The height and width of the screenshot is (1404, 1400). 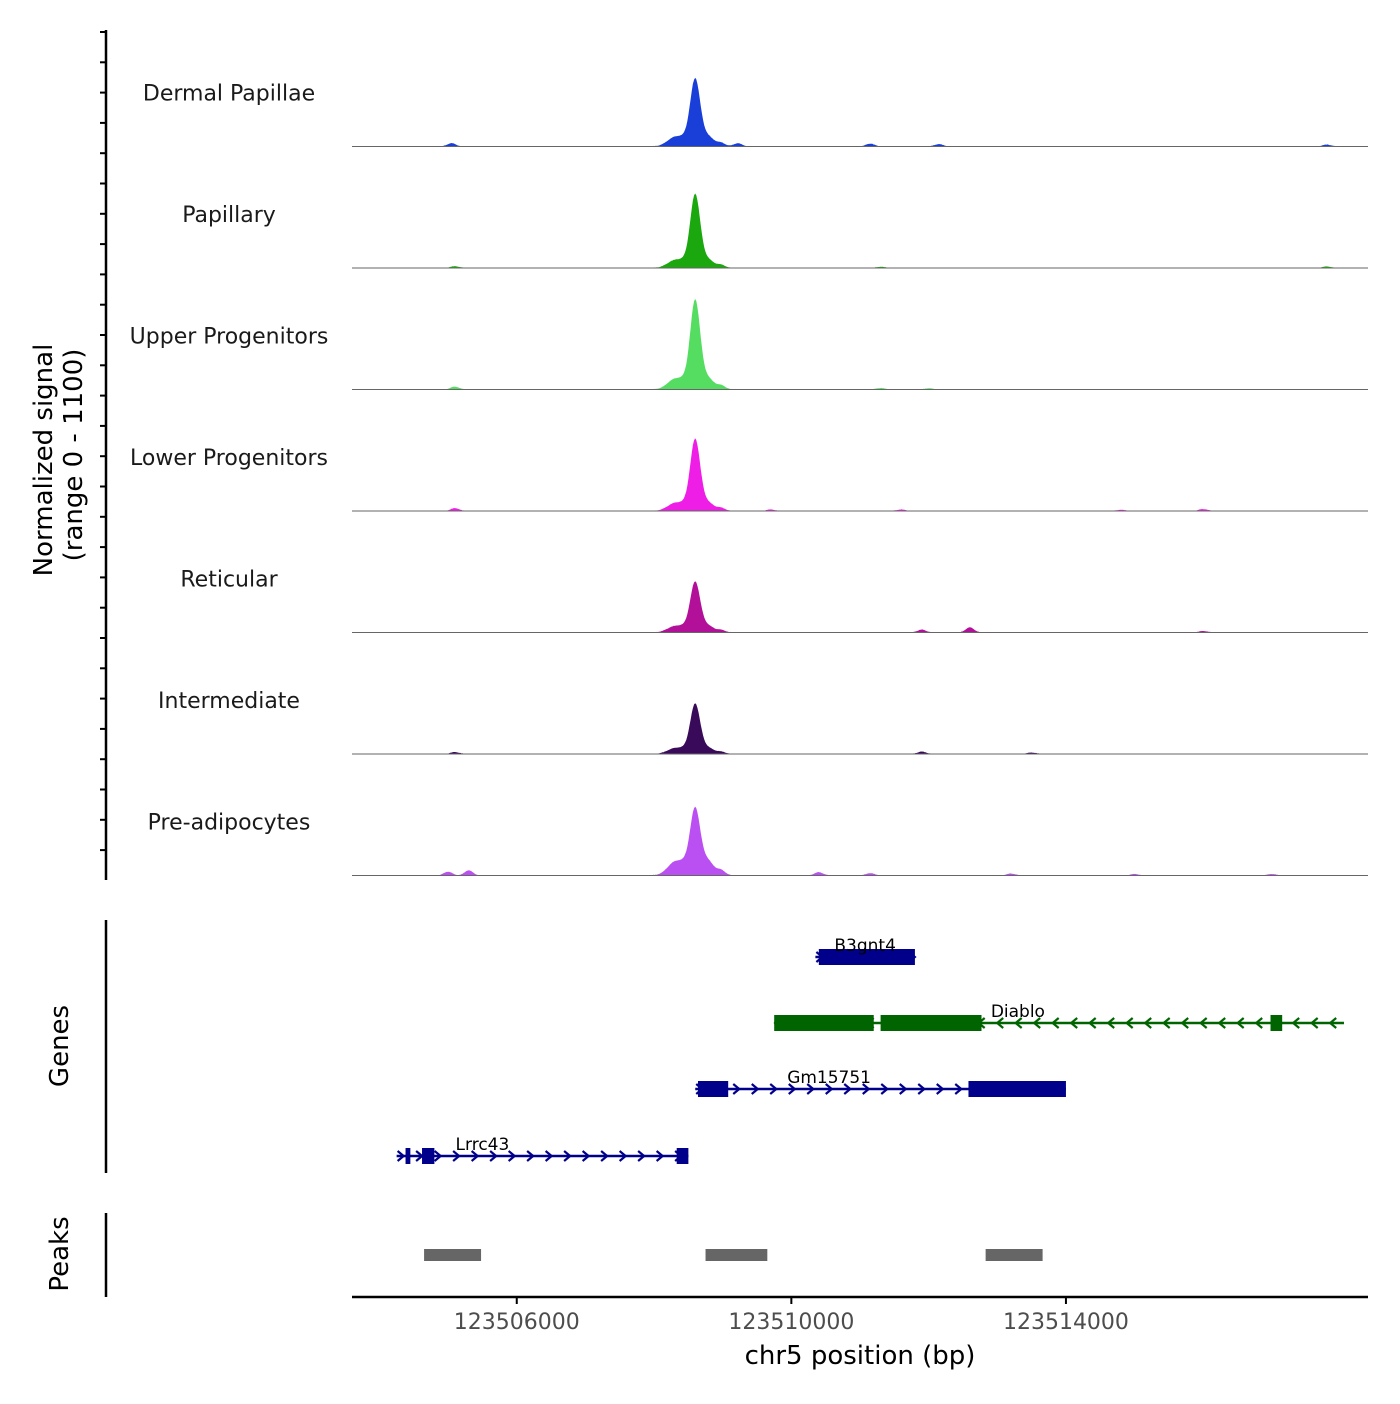 I want to click on x-axis-tick-label: 123506000, so click(x=517, y=1322).